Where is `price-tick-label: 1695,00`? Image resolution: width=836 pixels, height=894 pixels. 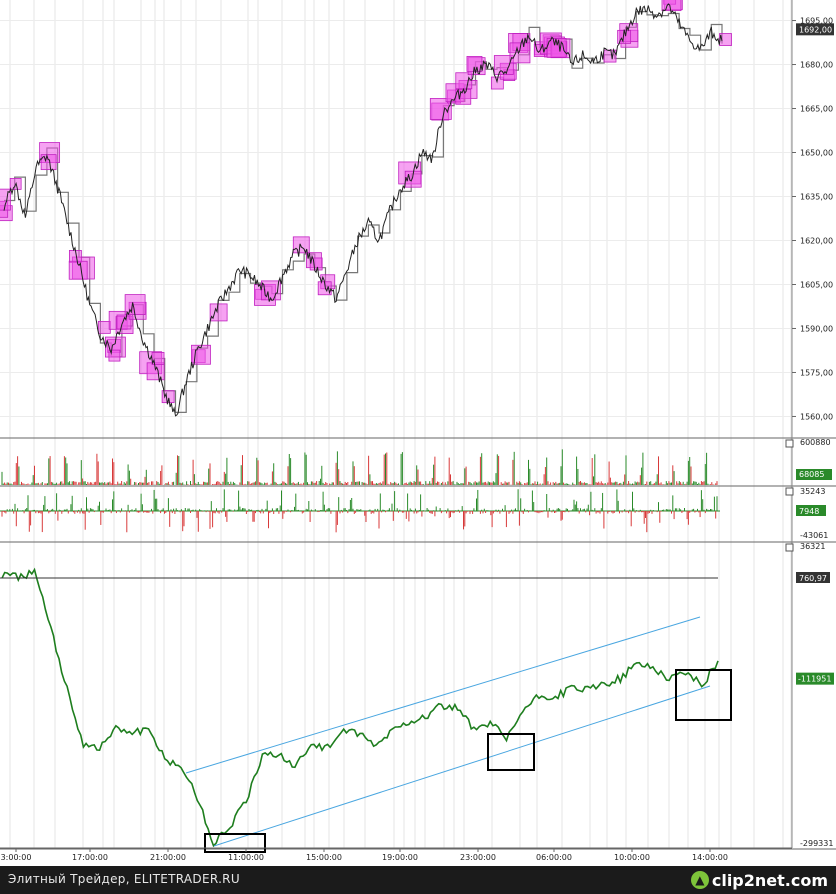
price-tick-label: 1695,00 is located at coordinates (816, 21).